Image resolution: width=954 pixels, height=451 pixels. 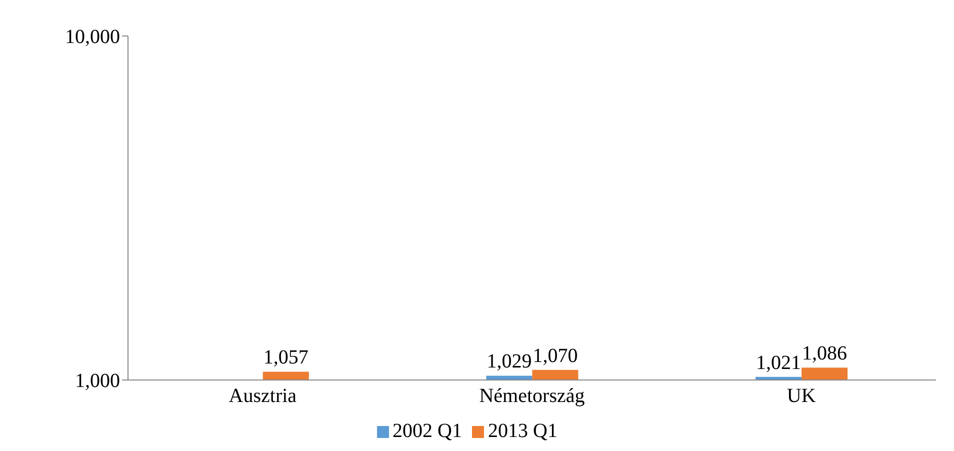 What do you see at coordinates (92, 37) in the screenshot?
I see `y-tick-label: 10,000` at bounding box center [92, 37].